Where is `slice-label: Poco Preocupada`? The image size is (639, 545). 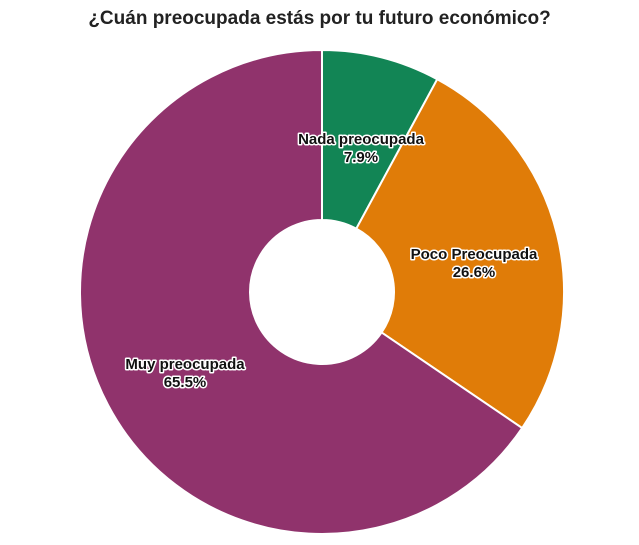
slice-label: Poco Preocupada is located at coordinates (474, 254).